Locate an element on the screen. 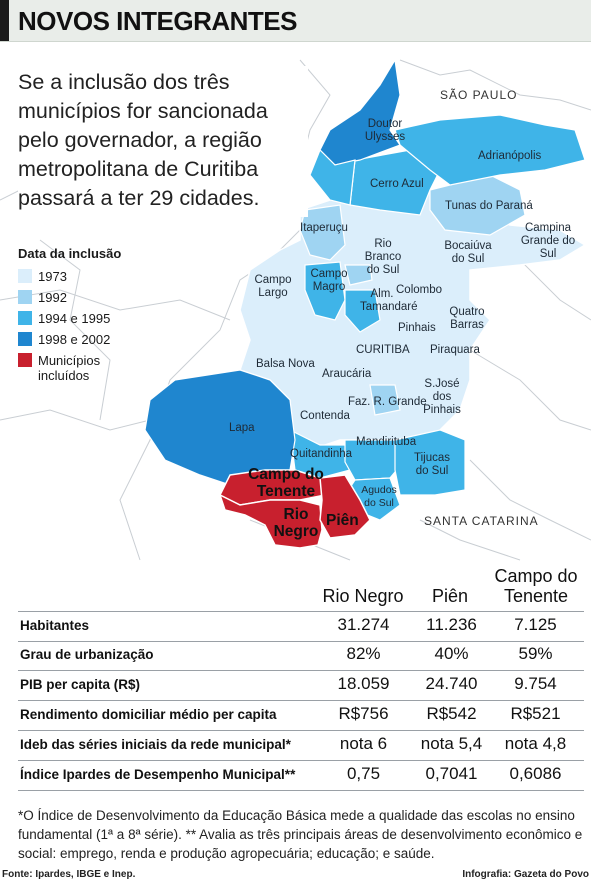 The width and height of the screenshot is (591, 888). row-label: Habitantes is located at coordinates (55, 625).